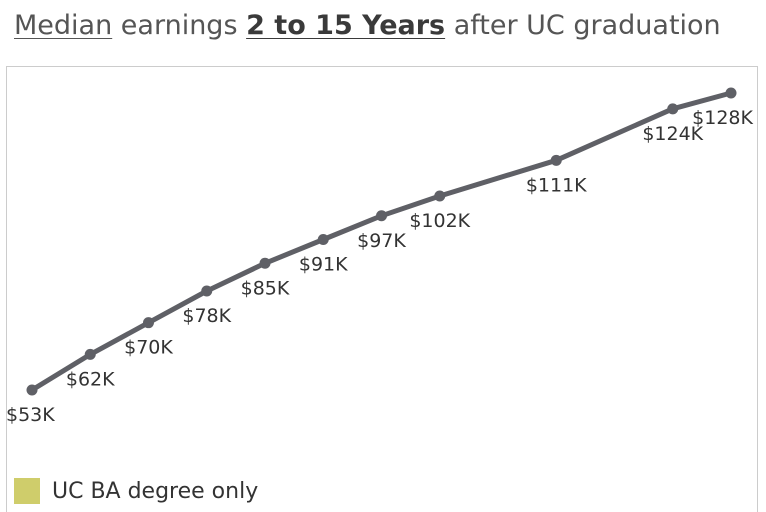  I want to click on legend-label: UC BA degree only, so click(155, 491).